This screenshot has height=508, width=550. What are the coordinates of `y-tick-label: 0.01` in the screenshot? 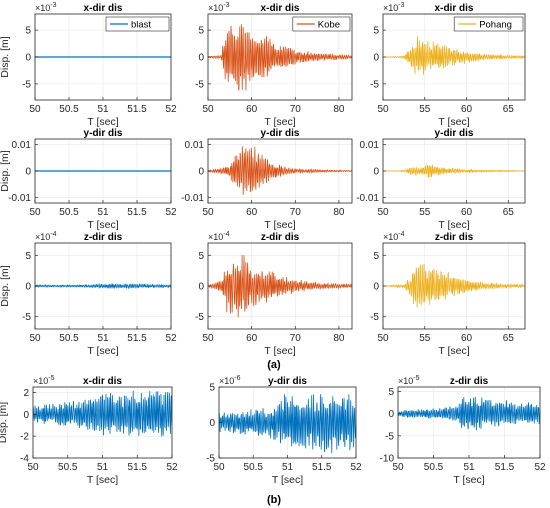 It's located at (22, 145).